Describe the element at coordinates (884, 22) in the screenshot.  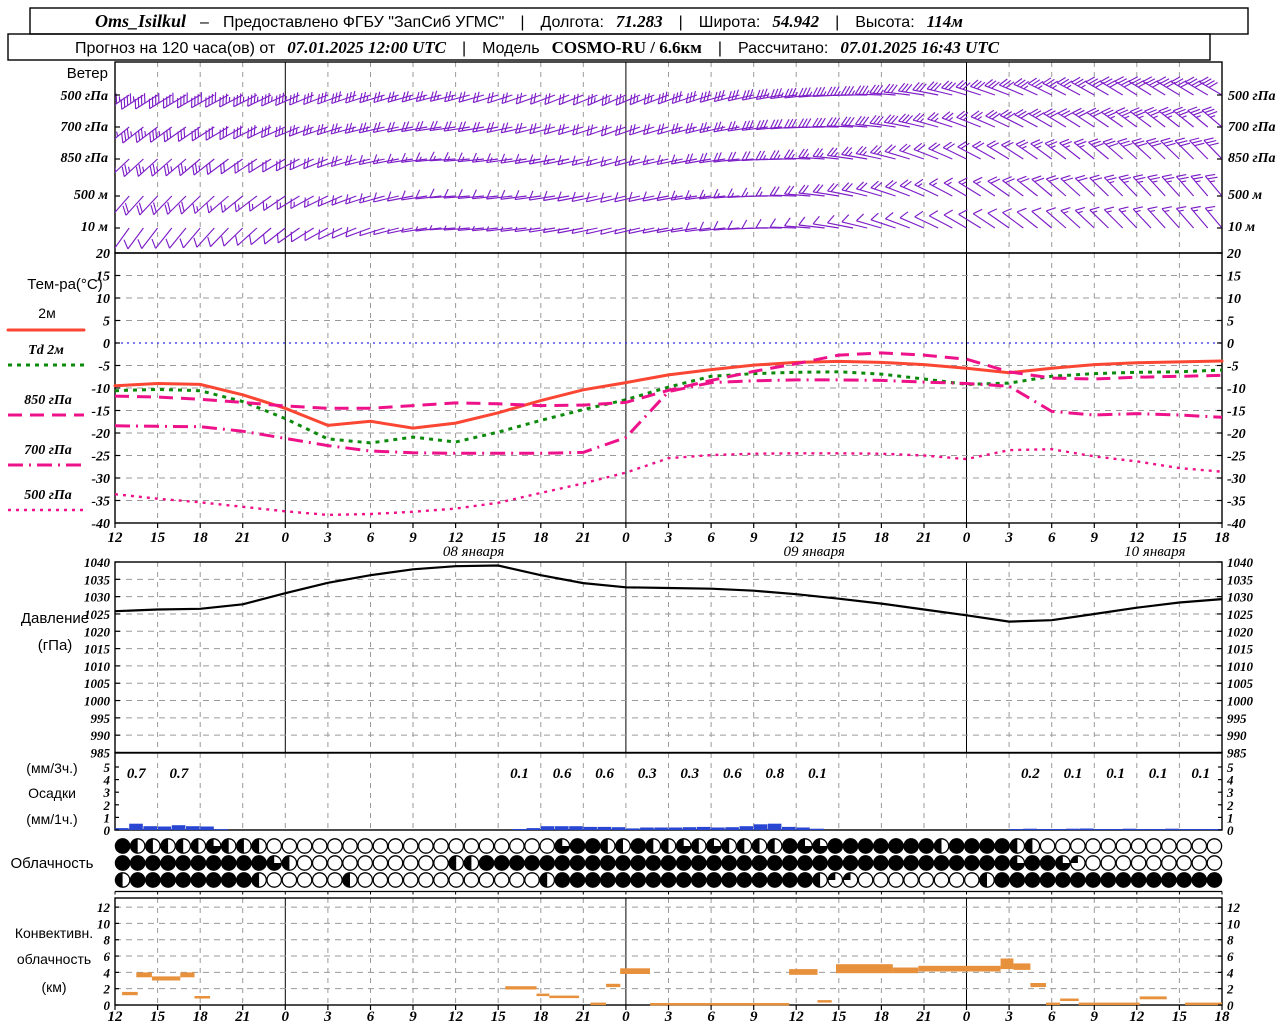
I see `altitude-label: Высота:` at that location.